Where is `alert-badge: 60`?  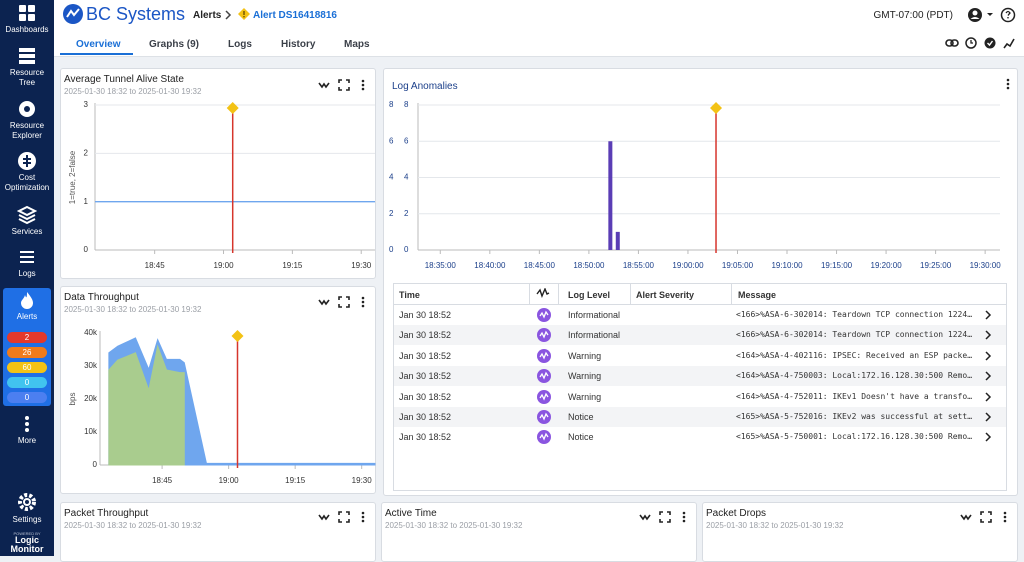
alert-badge: 60 is located at coordinates (27, 367).